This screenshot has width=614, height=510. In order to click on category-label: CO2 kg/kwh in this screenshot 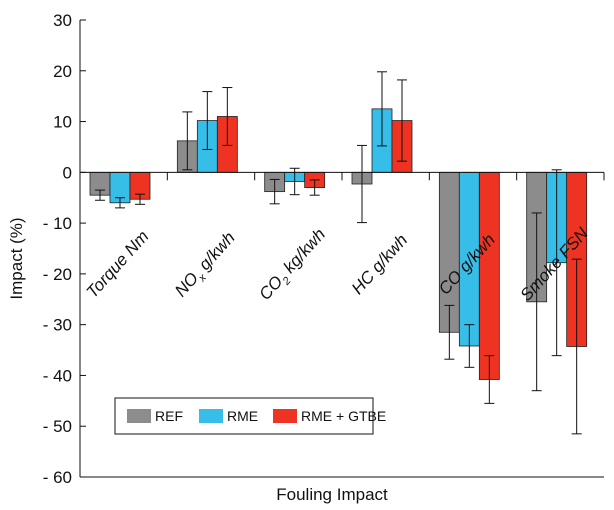, I will do `click(293, 266)`.